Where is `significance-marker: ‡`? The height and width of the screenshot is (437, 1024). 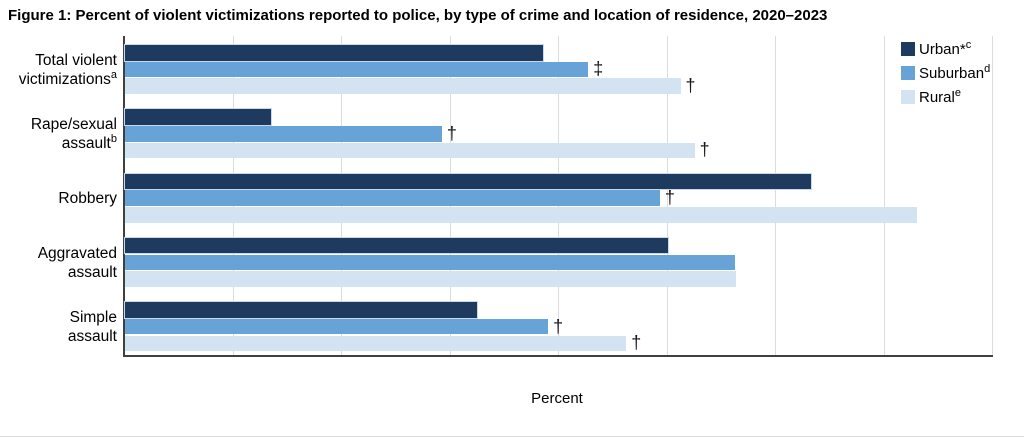 significance-marker: ‡ is located at coordinates (598, 68).